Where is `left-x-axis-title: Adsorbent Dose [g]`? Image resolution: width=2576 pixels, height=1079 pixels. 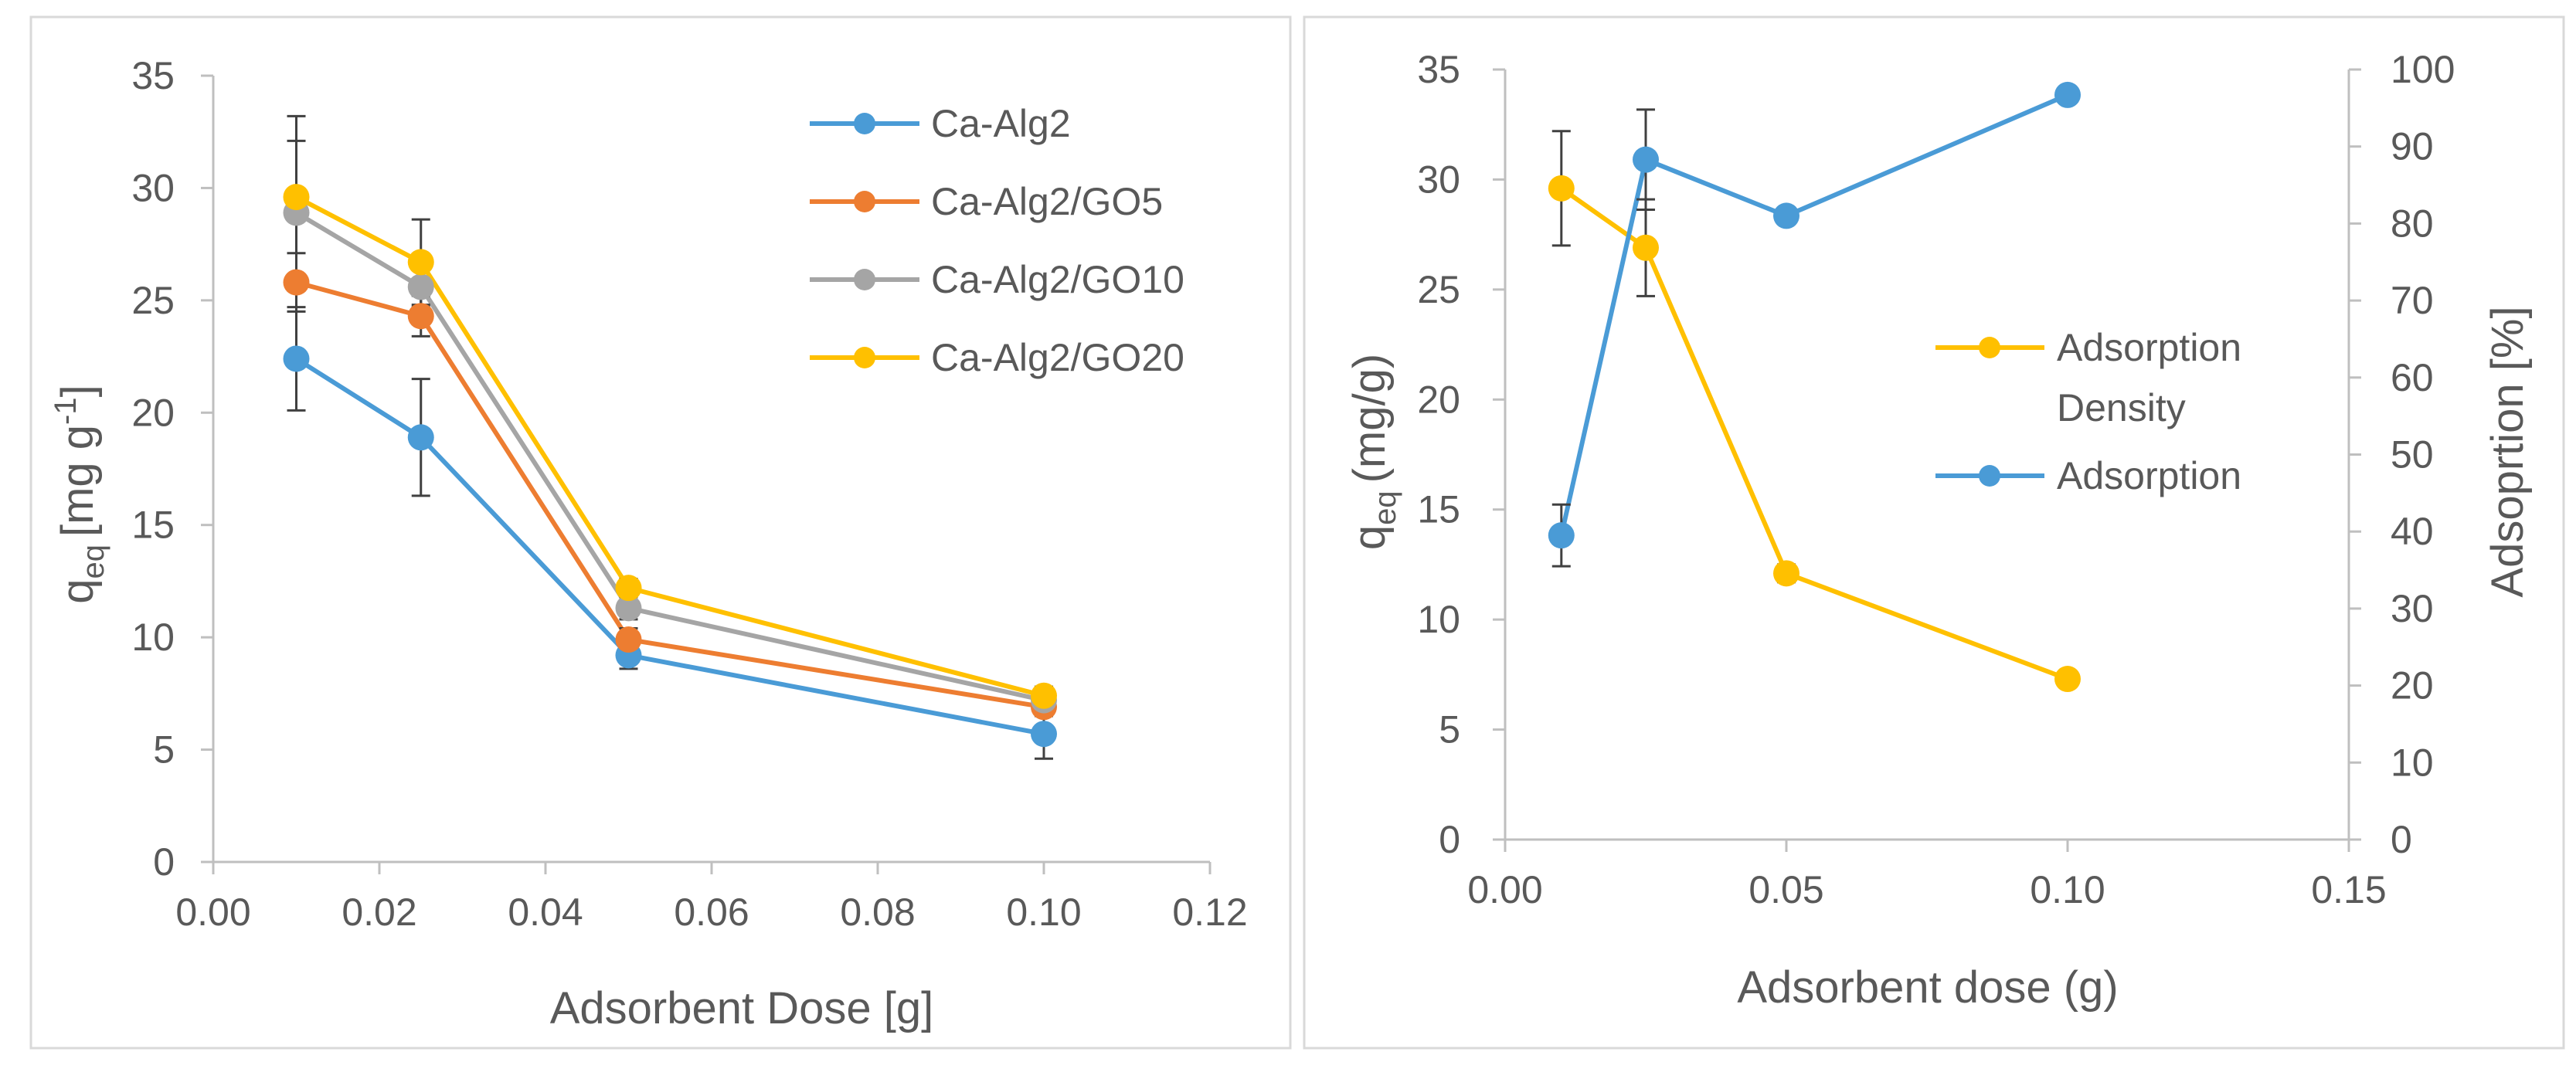 left-x-axis-title: Adsorbent Dose [g] is located at coordinates (742, 1008).